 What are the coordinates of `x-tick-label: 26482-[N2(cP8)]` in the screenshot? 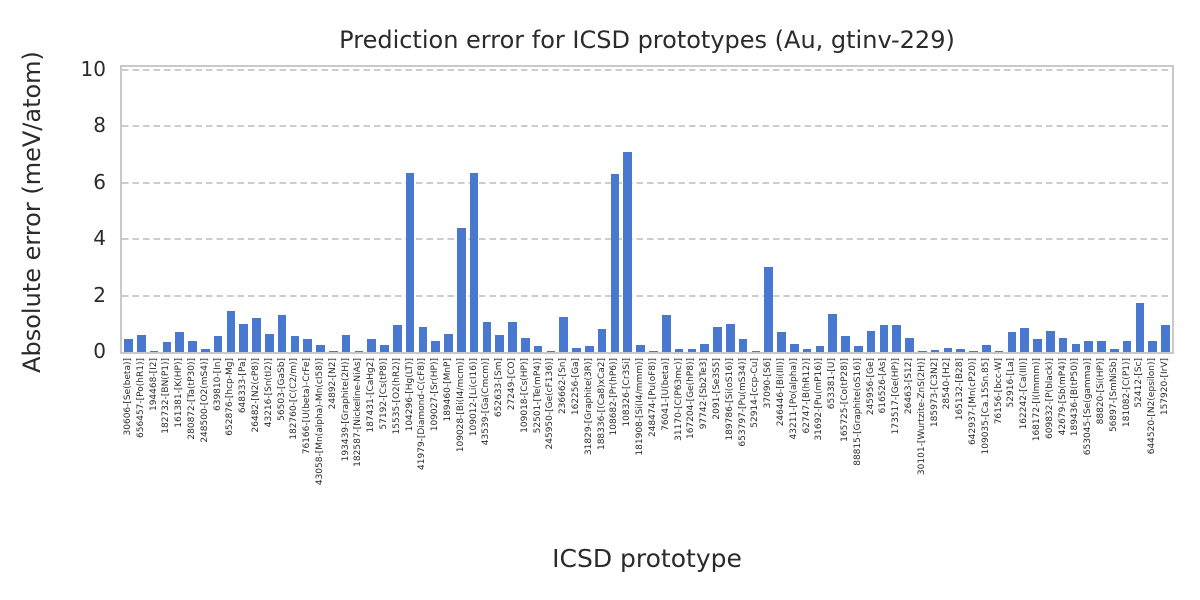 It's located at (255, 395).